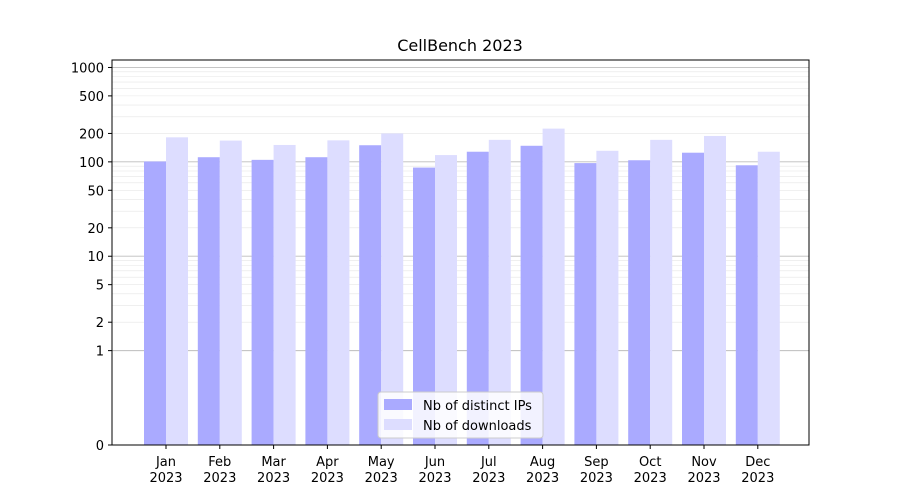  I want to click on x-tick-label: Jul, so click(488, 462).